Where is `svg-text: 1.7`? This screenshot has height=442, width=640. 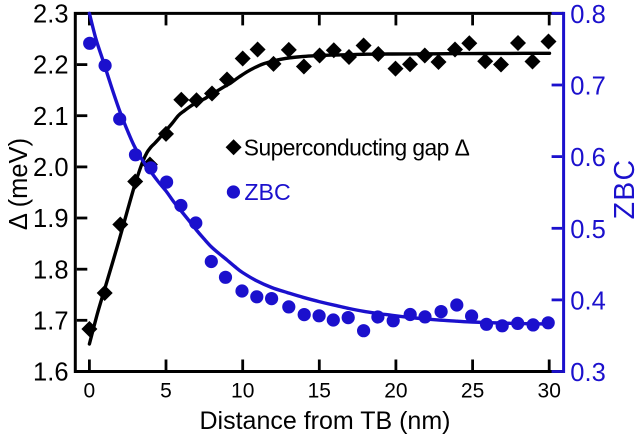 svg-text: 1.7 is located at coordinates (50, 321).